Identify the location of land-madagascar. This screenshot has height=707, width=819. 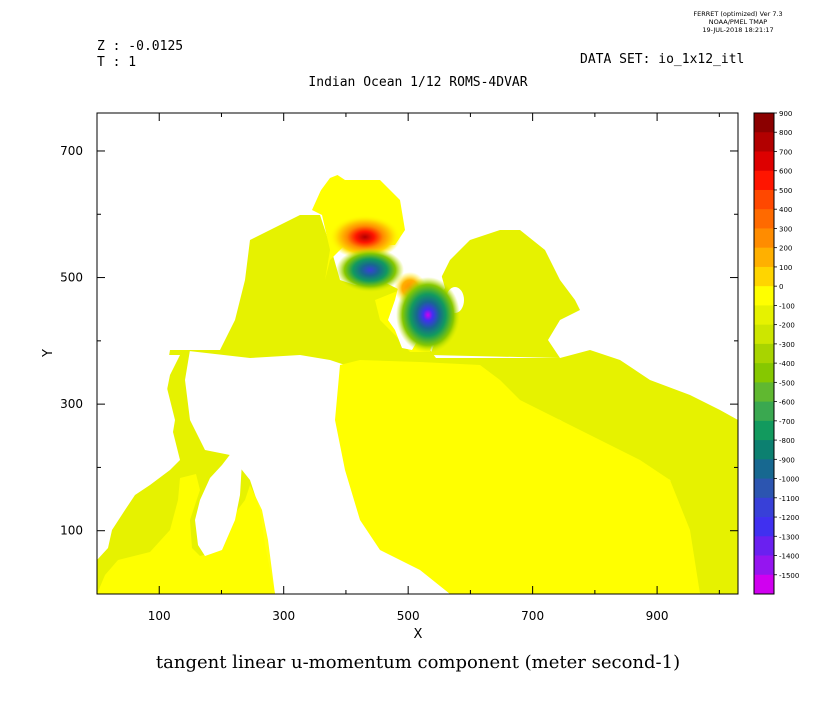
(218, 504).